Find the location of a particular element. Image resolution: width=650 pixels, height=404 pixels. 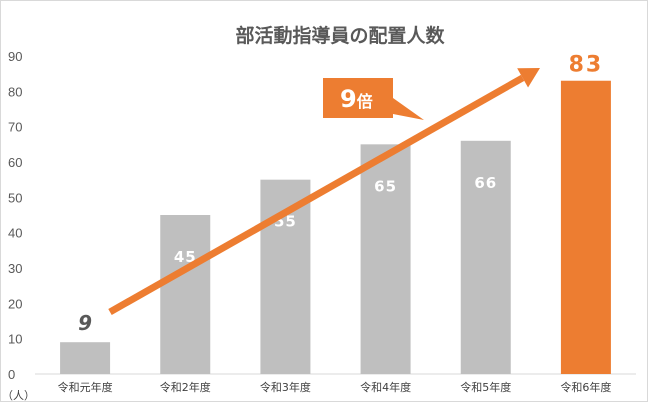

growth-callout-text: 9倍 is located at coordinates (356, 99).